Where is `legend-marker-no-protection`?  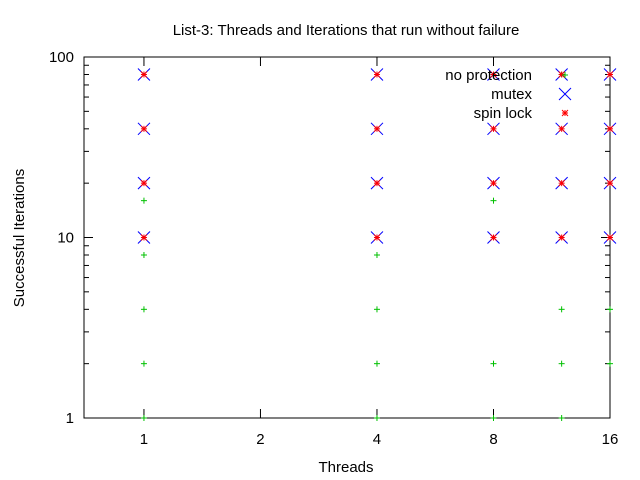
legend-marker-no-protection is located at coordinates (565, 75).